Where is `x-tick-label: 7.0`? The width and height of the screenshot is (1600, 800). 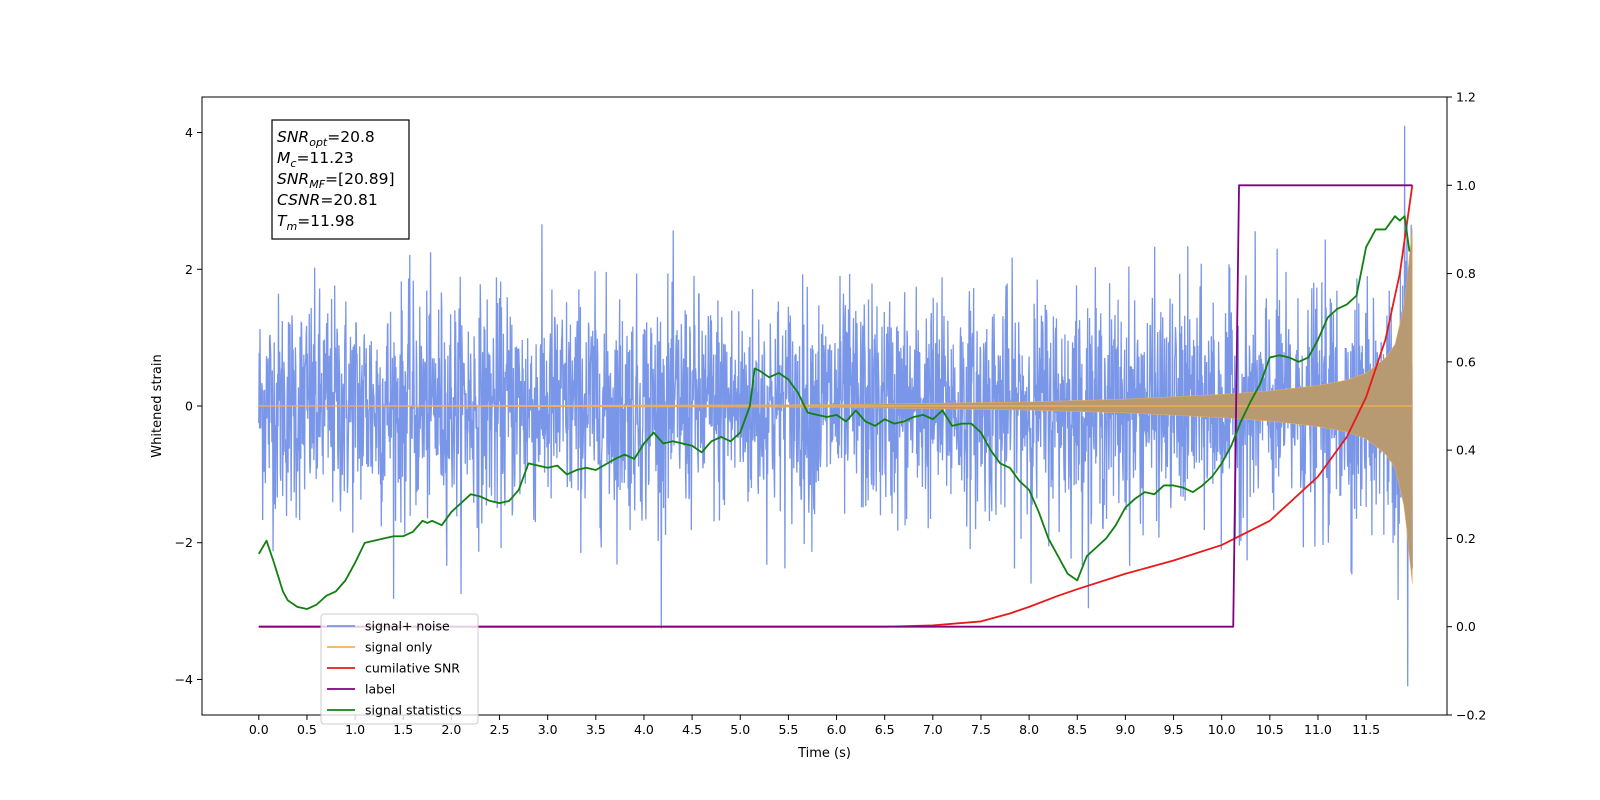 x-tick-label: 7.0 is located at coordinates (933, 729).